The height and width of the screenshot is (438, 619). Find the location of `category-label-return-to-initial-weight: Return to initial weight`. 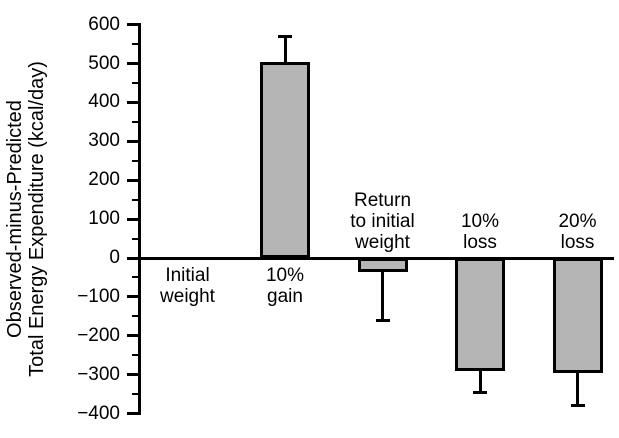

category-label-return-to-initial-weight: Return to initial weight is located at coordinates (383, 221).